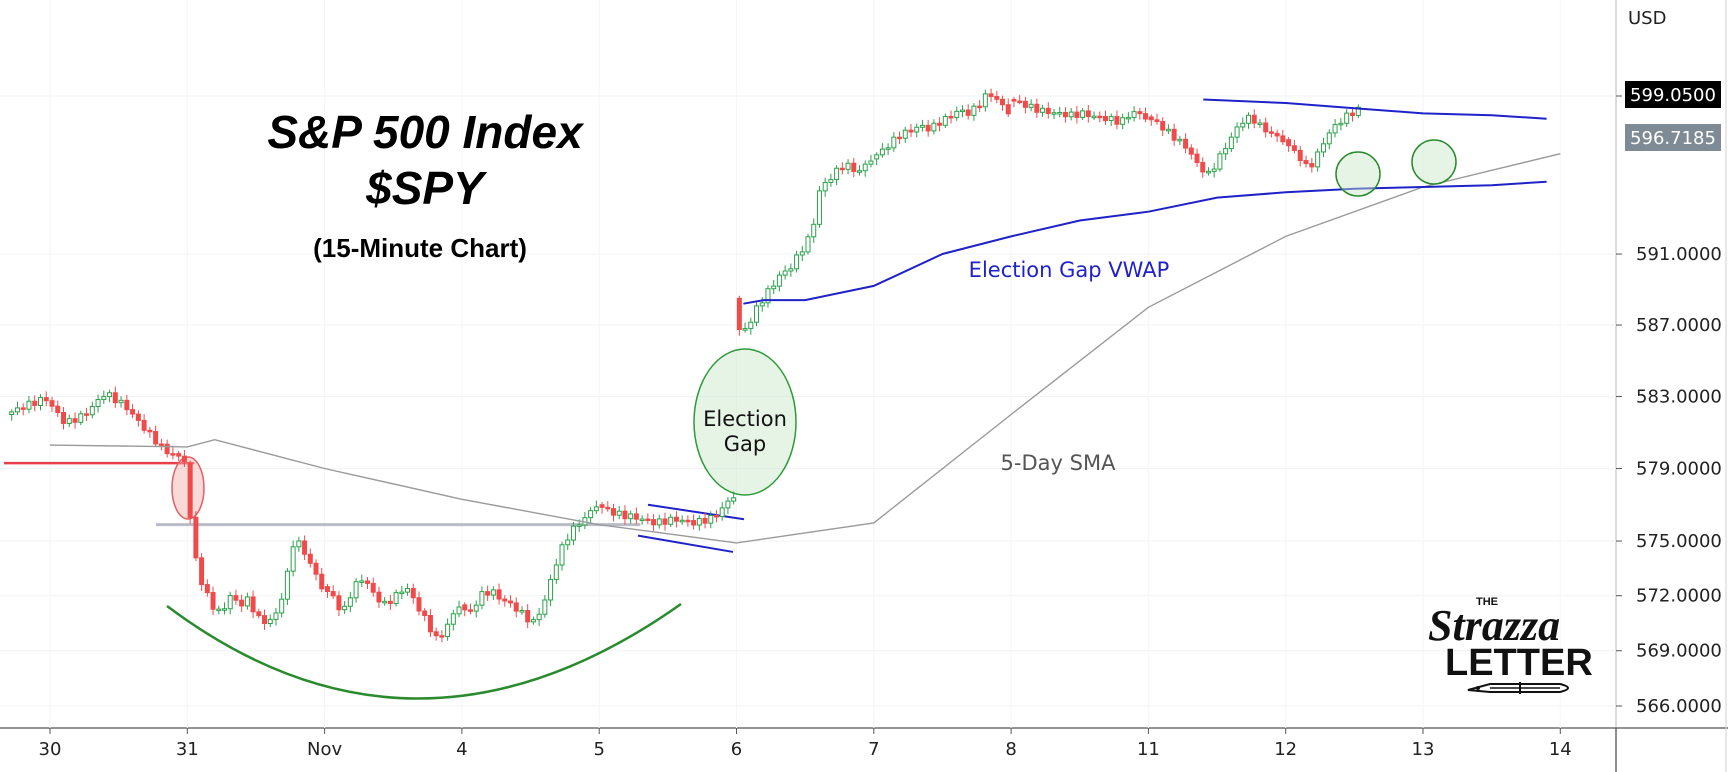  I want to click on y-tick-label: 575.0000, so click(1679, 541).